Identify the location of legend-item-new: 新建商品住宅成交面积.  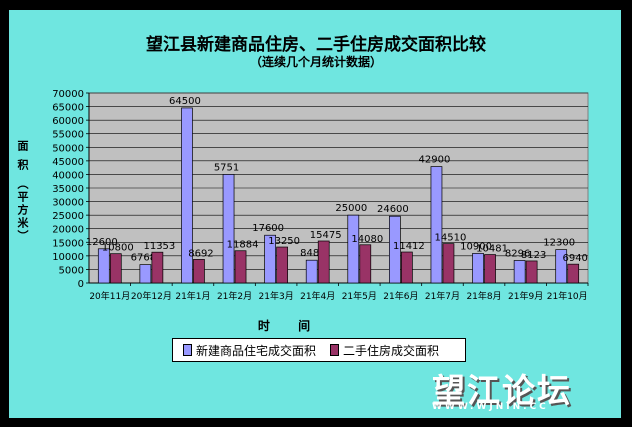
(249, 350).